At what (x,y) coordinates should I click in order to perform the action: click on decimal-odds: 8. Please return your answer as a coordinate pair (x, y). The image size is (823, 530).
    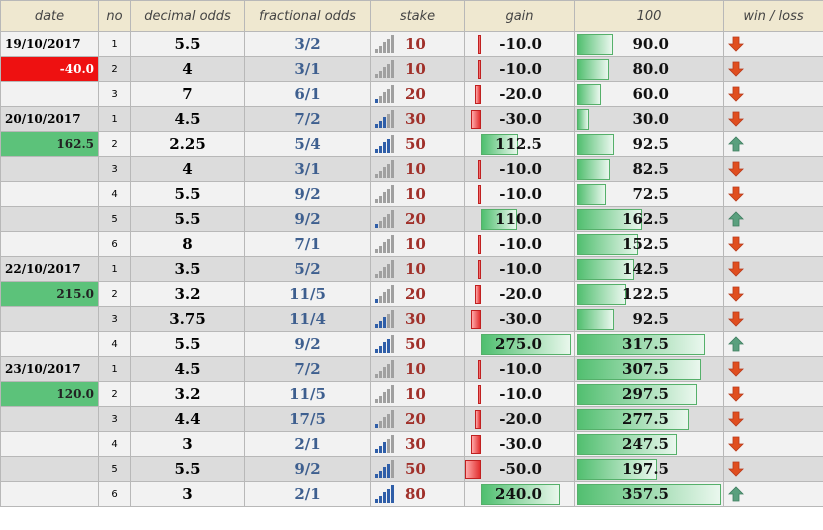
    Looking at the image, I should click on (187, 244).